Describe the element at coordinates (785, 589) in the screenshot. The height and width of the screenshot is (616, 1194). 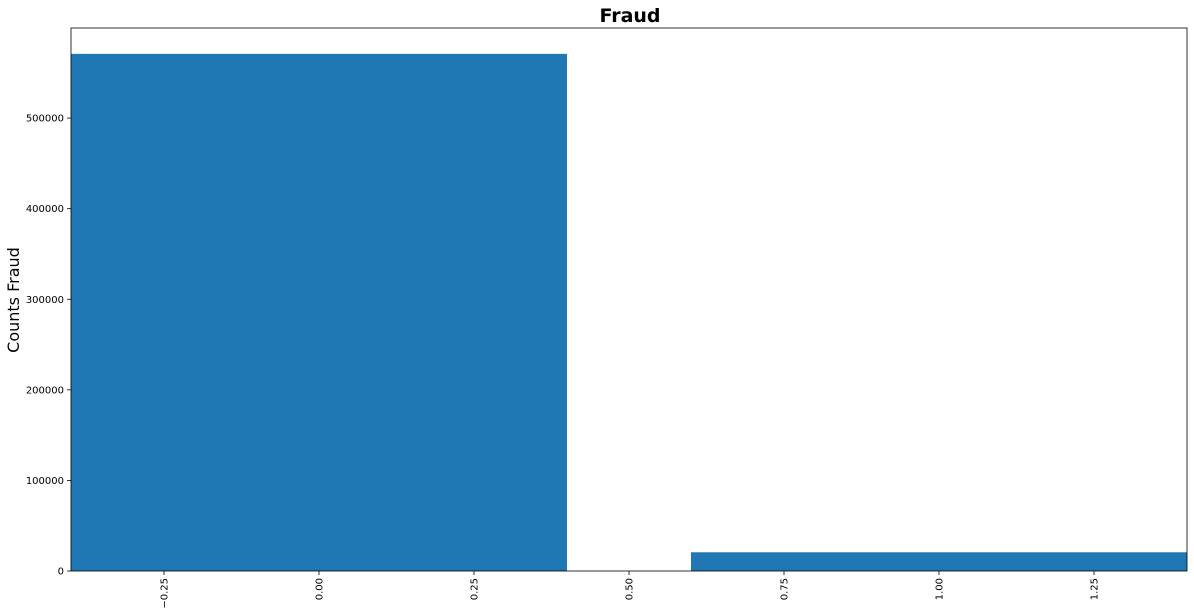
I see `x-tick-label: 0.75` at that location.